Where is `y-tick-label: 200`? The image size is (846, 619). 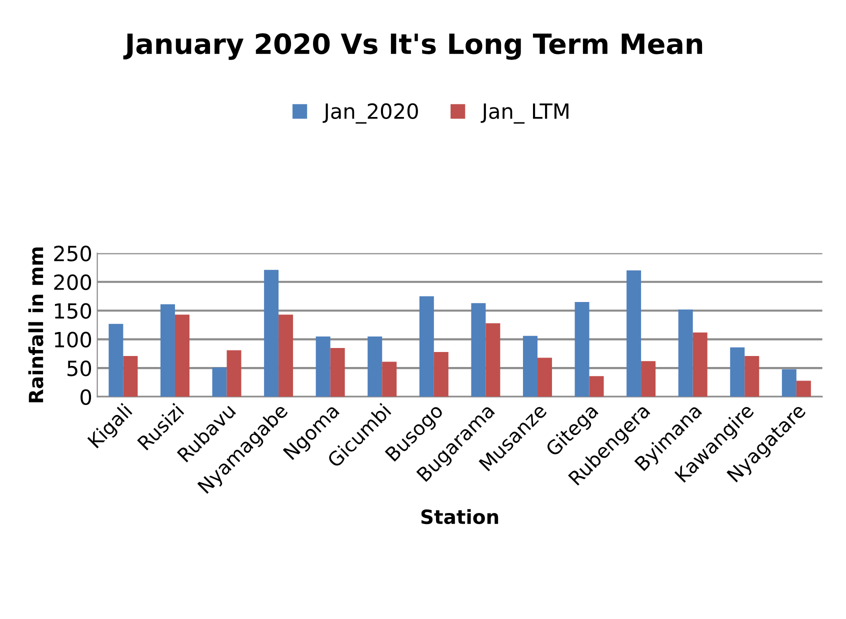
y-tick-label: 200 is located at coordinates (73, 282).